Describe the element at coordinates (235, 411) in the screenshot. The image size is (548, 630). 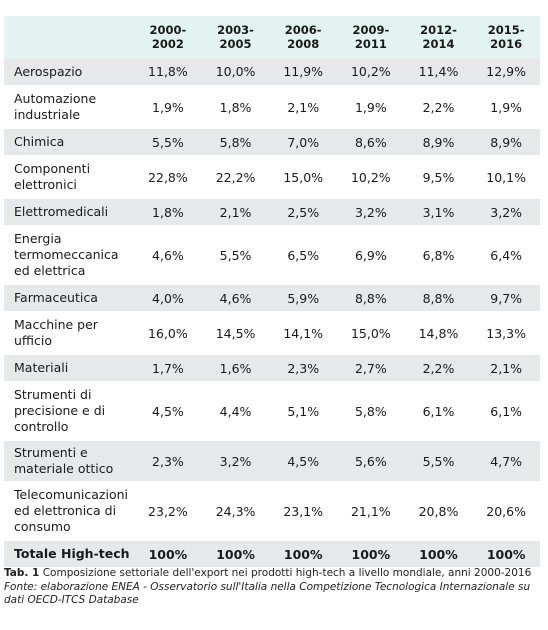
I see `table-cell: 4,4%` at that location.